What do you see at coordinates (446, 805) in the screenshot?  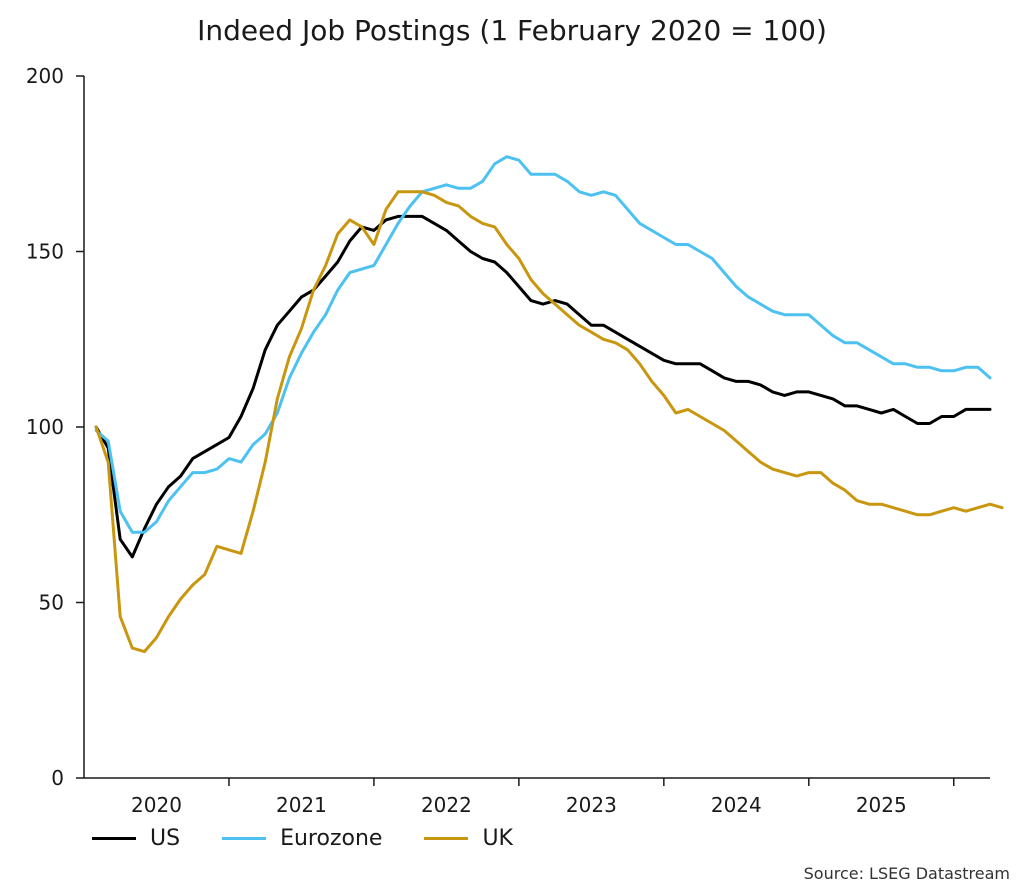 I see `x-tick-label-2022: 2022` at bounding box center [446, 805].